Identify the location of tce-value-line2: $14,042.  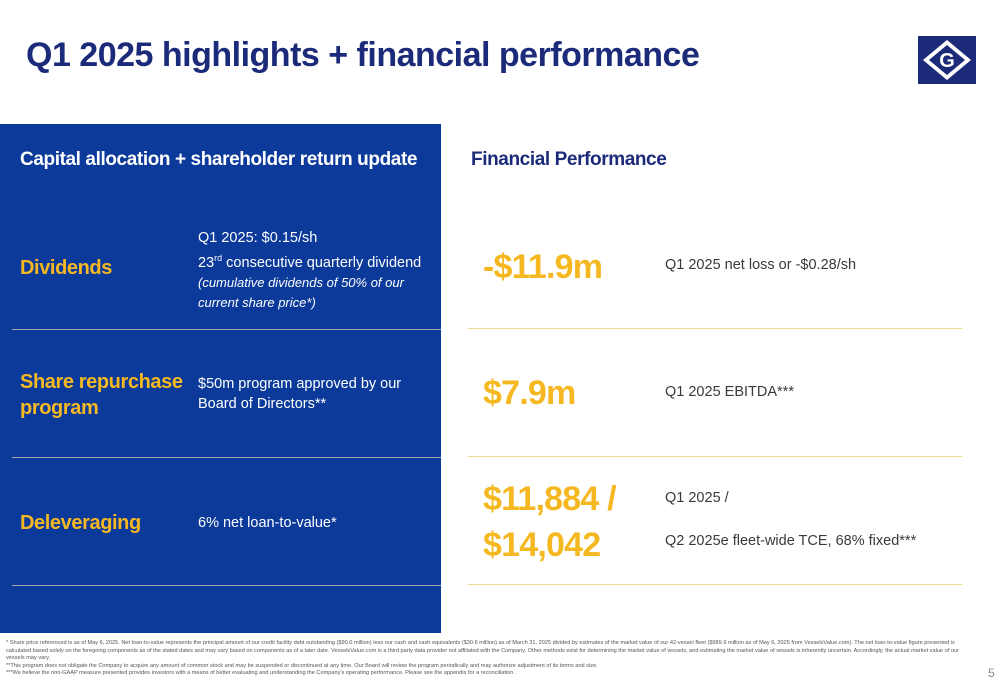
(542, 545).